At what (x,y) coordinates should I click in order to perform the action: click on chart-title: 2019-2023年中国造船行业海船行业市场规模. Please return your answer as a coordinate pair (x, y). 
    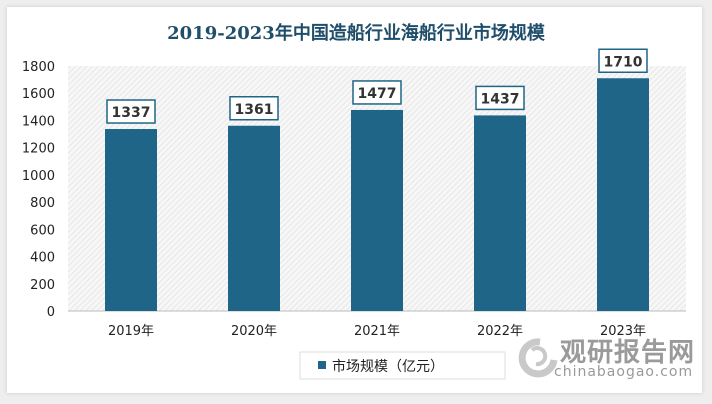
    Looking at the image, I should click on (356, 33).